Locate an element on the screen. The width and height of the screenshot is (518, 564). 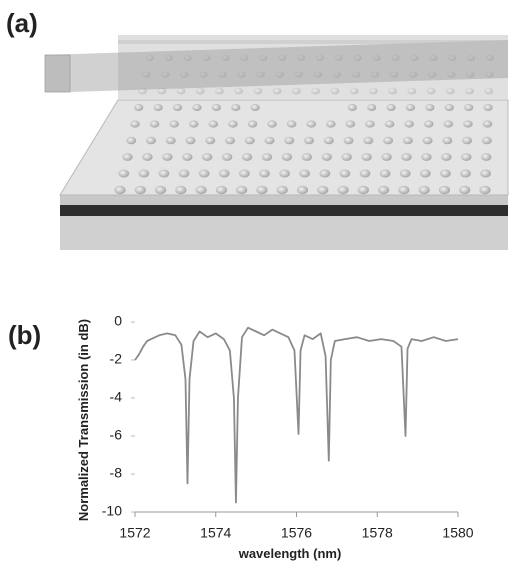
x-tick-label: 1578 is located at coordinates (377, 533).